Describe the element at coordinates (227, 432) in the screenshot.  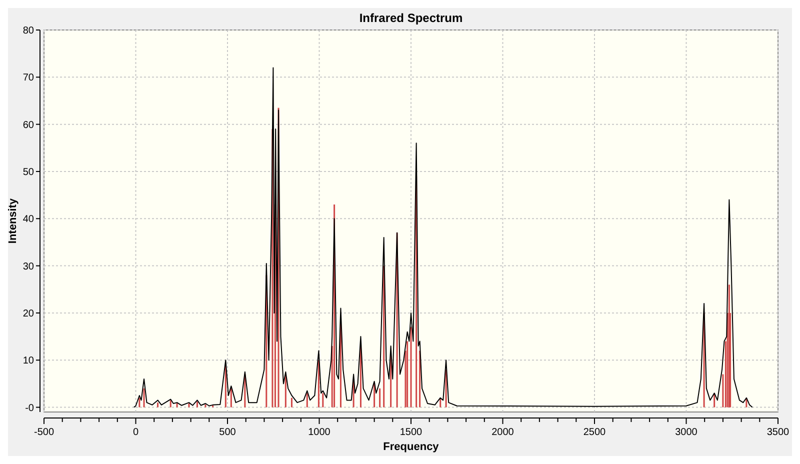
I see `x-tick-label: 500` at that location.